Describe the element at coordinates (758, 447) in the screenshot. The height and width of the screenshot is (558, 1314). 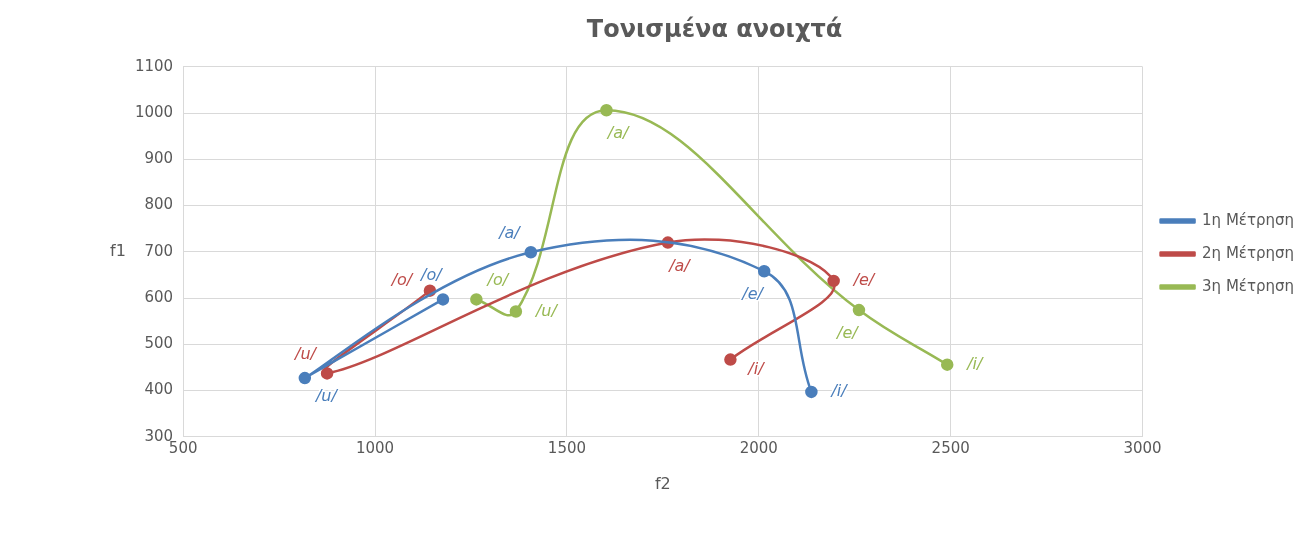
I see `x-tick-label: 2000` at that location.